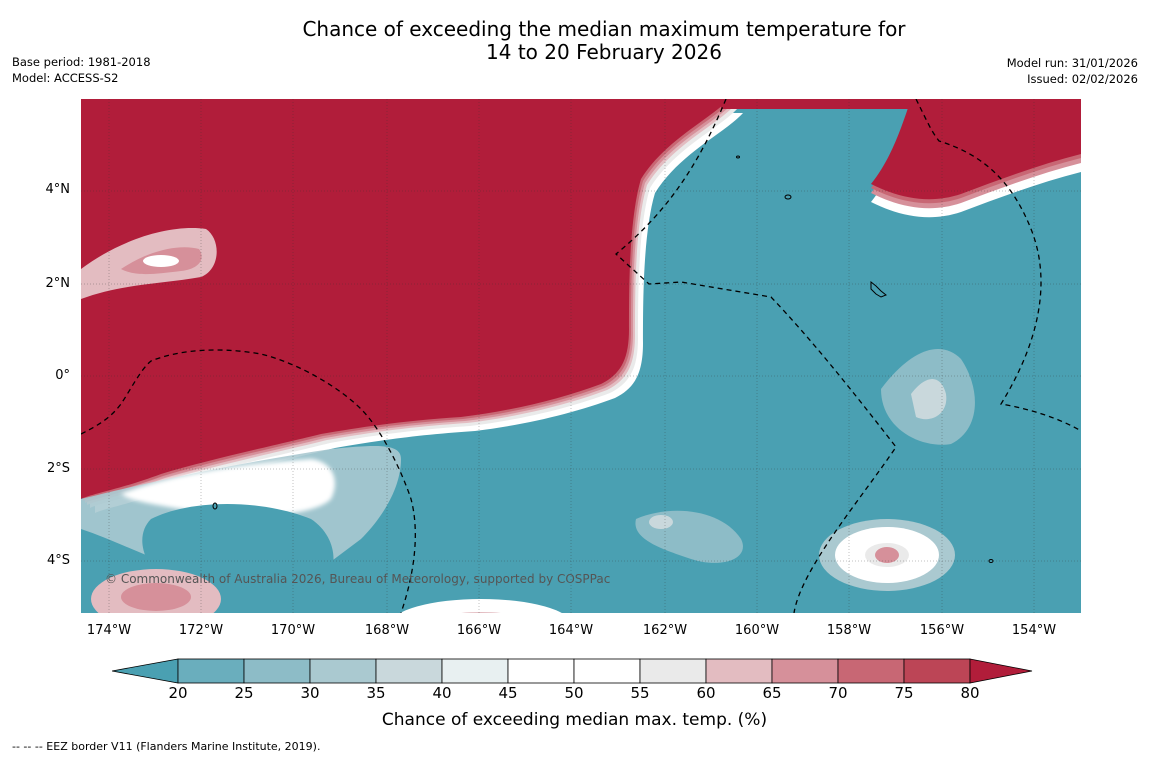 This screenshot has width=1150, height=758. I want to click on title-line-2: 14 to 20 February 2026, so click(604, 52).